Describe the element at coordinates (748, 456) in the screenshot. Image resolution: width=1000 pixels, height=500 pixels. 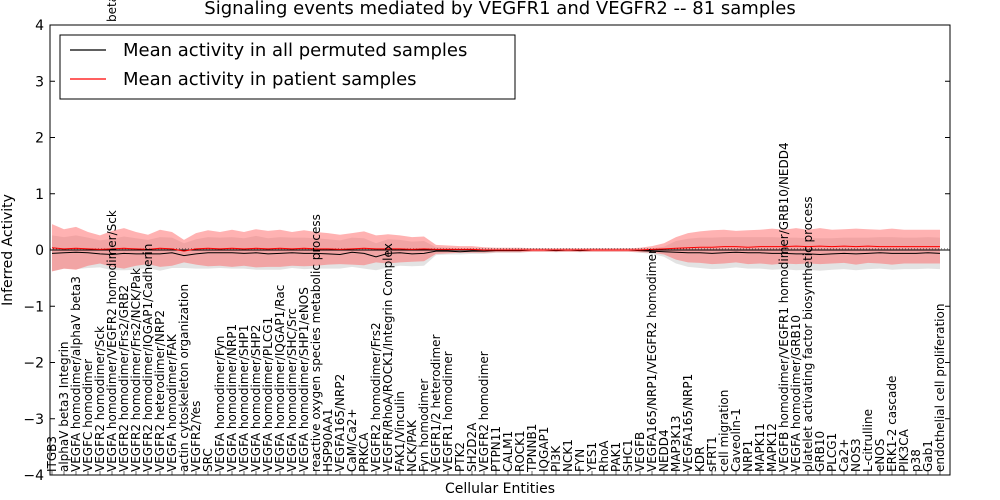
I see `x-tick-label: NRP1` at that location.